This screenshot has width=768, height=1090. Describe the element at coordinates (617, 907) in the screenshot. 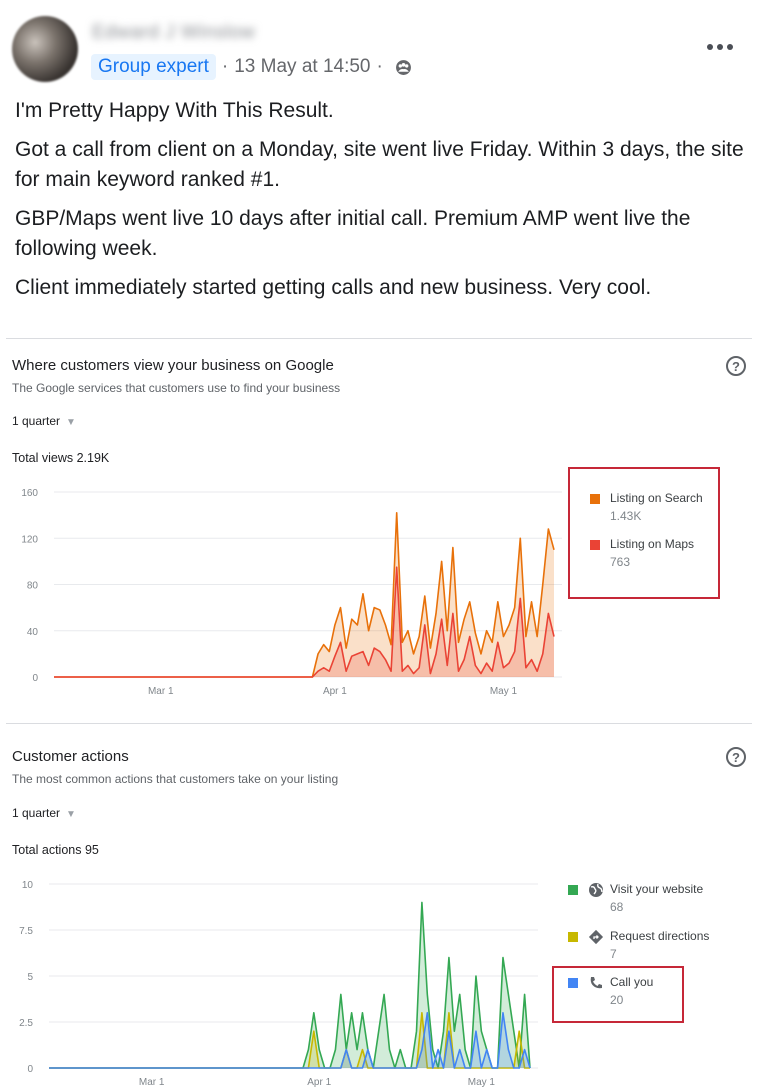

I see `legend-value: 68` at that location.